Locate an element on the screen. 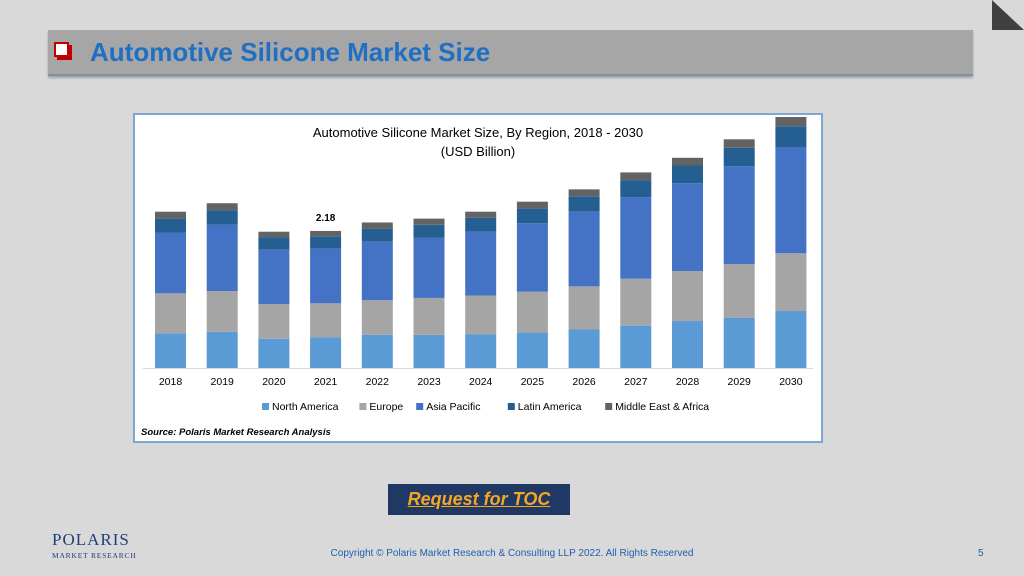  x-tick-label: 2025 is located at coordinates (533, 382).